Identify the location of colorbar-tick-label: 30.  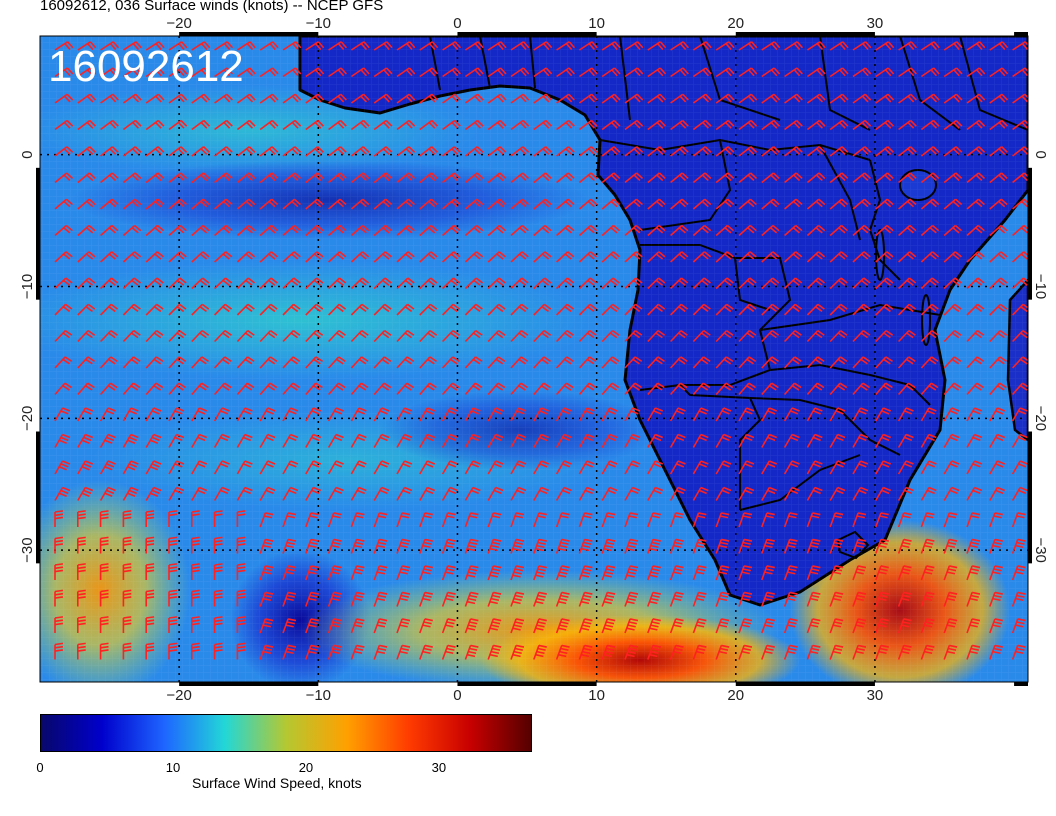
(439, 767).